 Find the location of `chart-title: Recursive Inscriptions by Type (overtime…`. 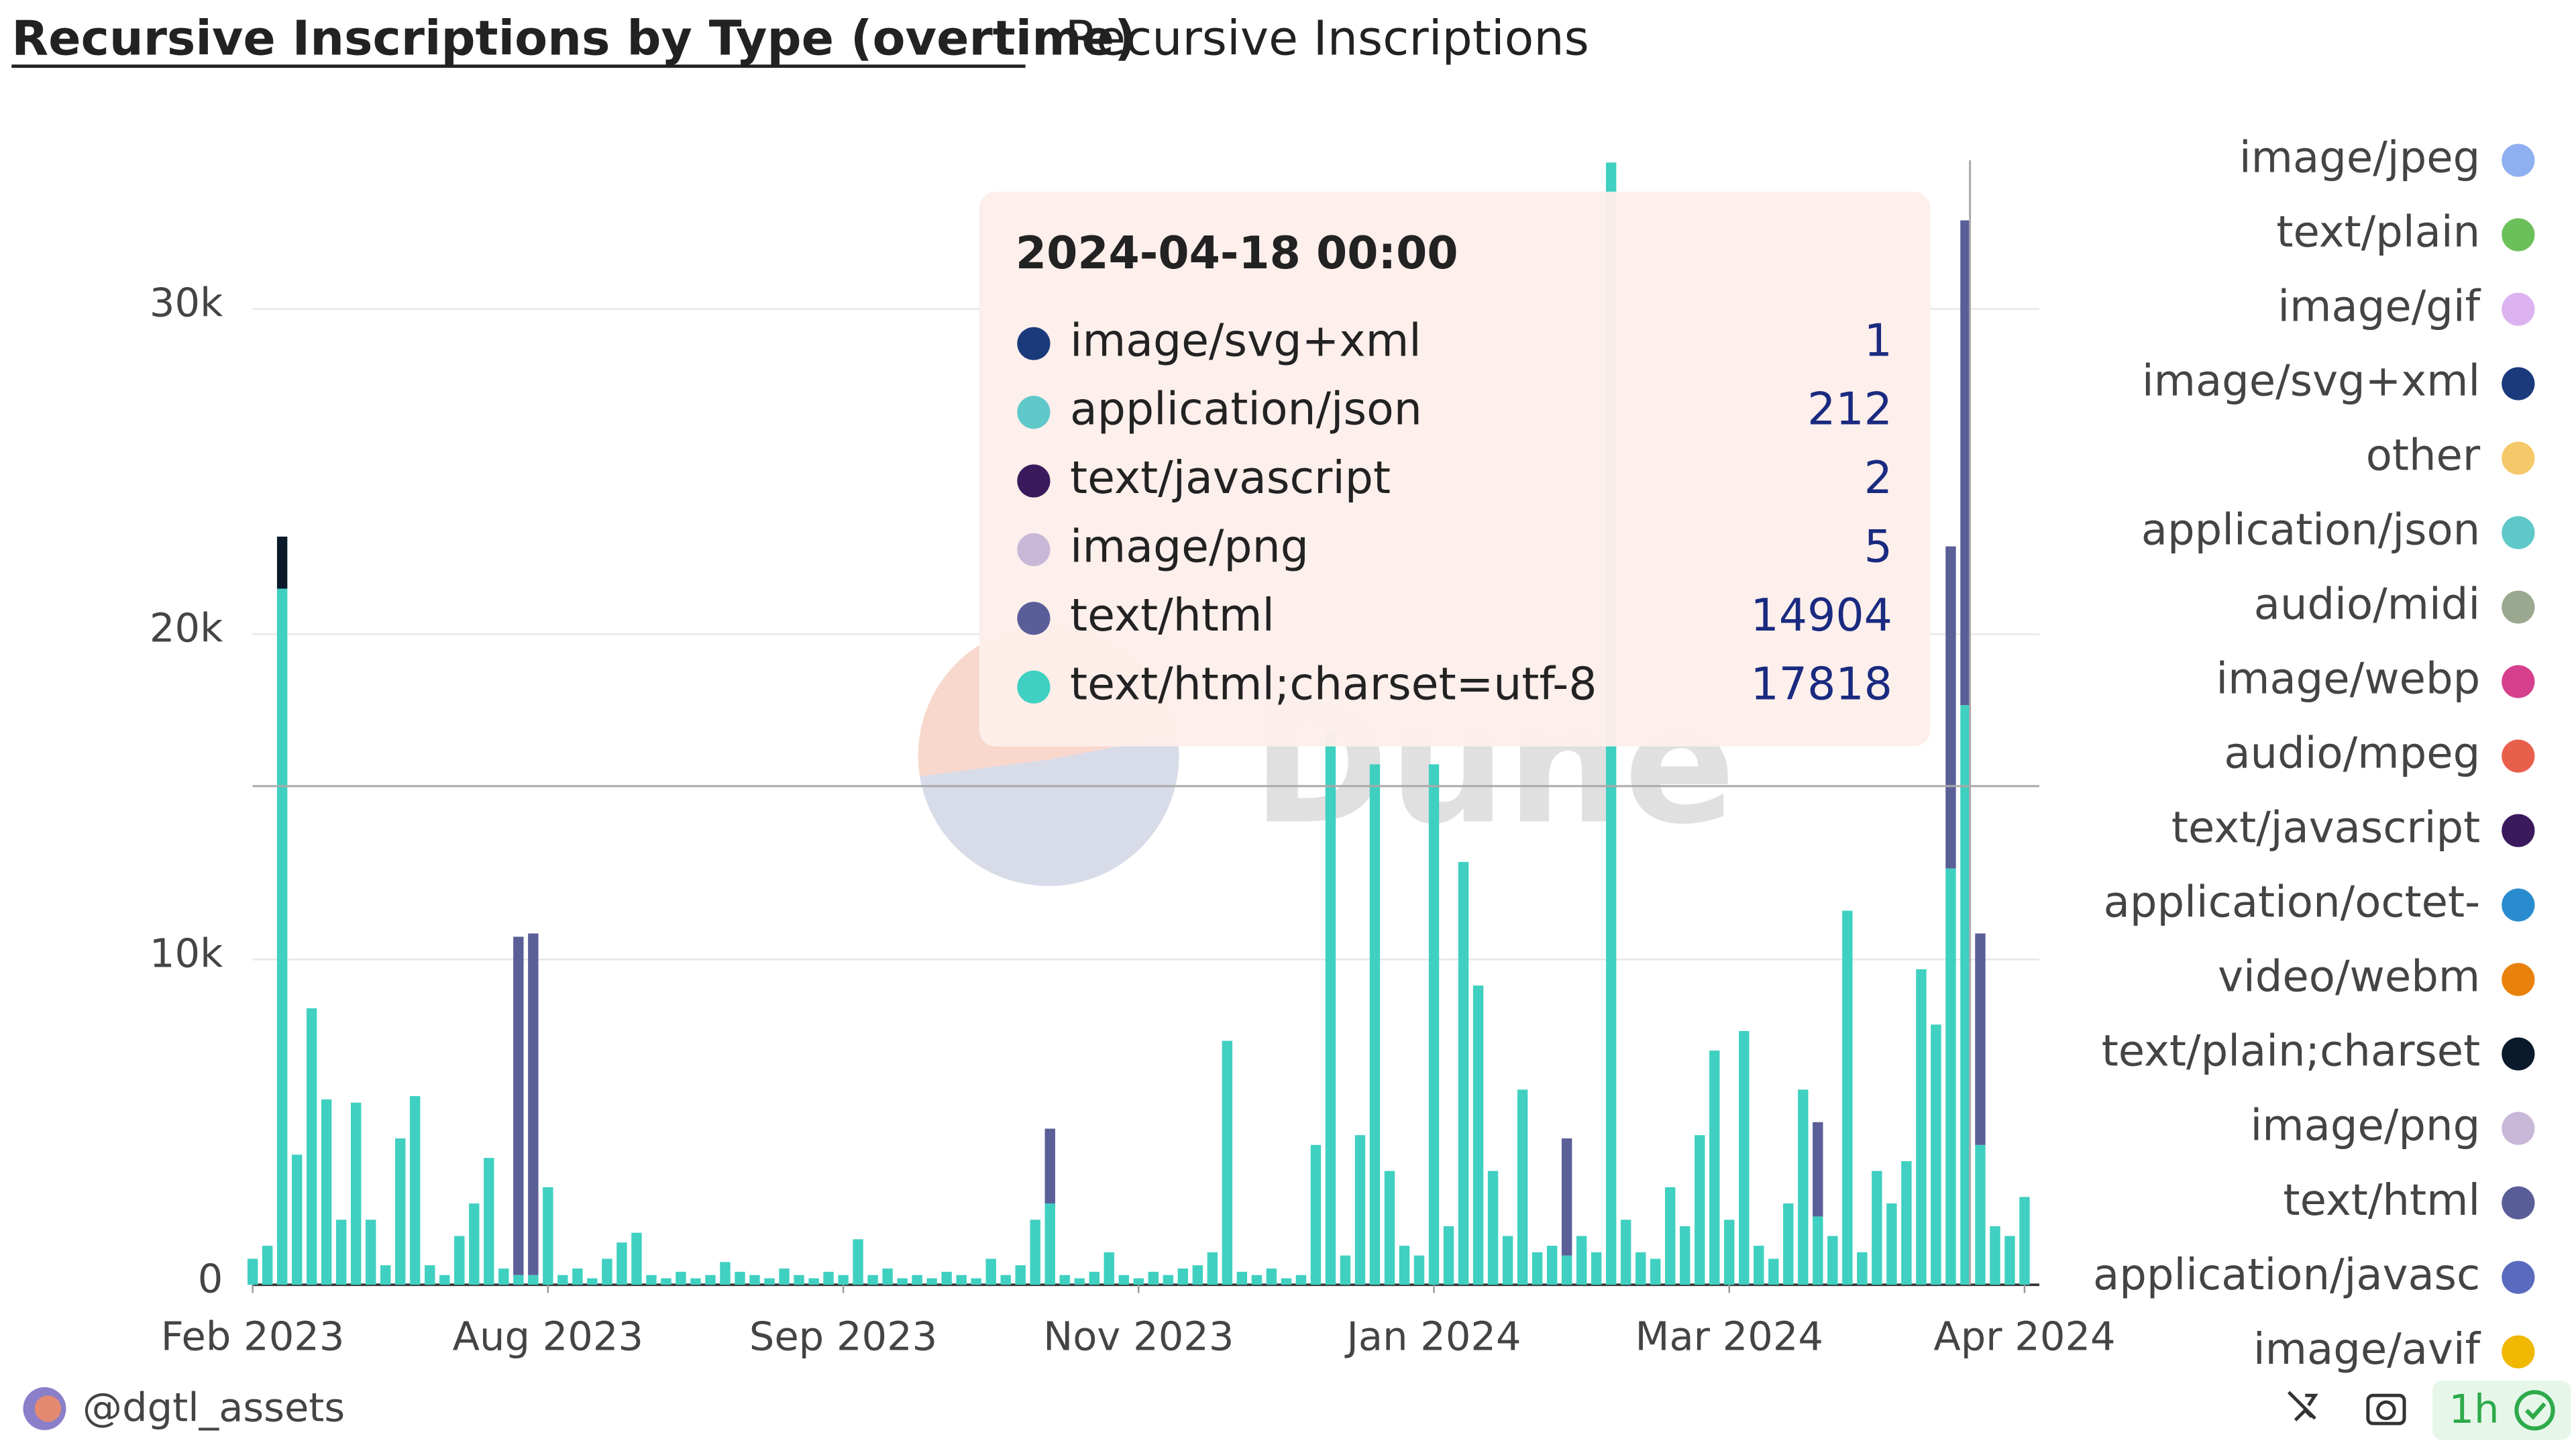

chart-title: Recursive Inscriptions by Type (overtime… is located at coordinates (573, 38).